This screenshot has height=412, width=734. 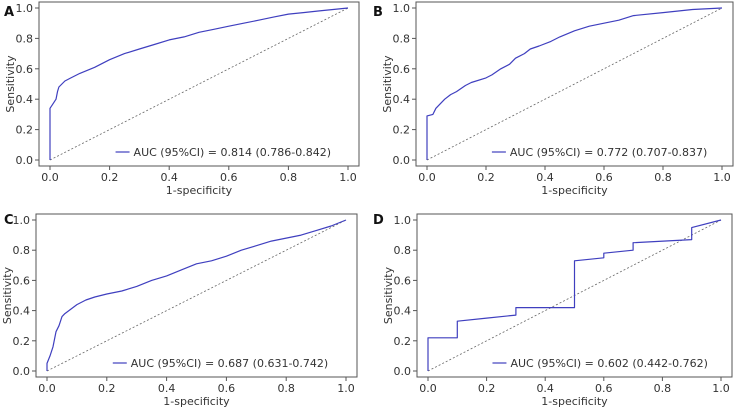 What do you see at coordinates (608, 363) in the screenshot?
I see `legend-label: AUC (95%CI) = 0.602 (0.442-0.762)` at bounding box center [608, 363].